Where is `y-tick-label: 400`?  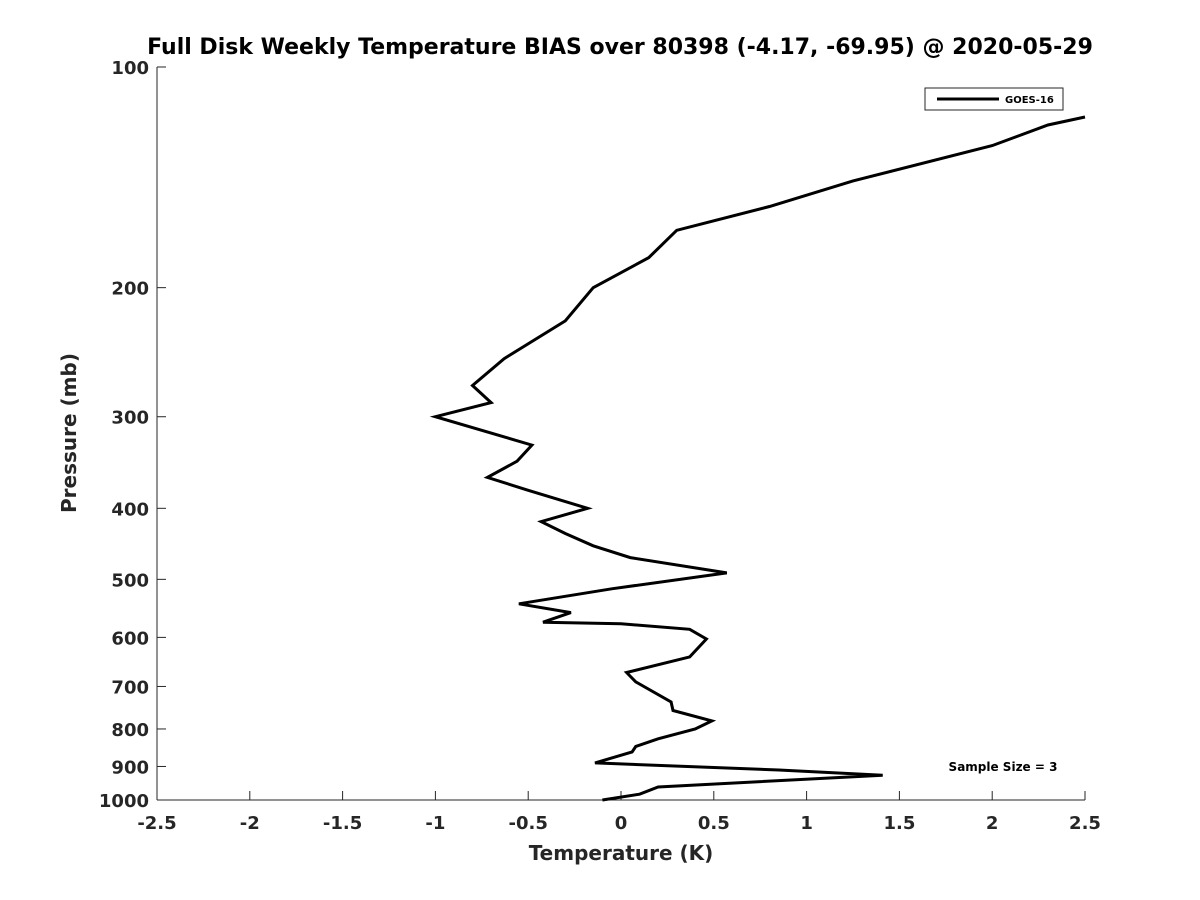 y-tick-label: 400 is located at coordinates (130, 509).